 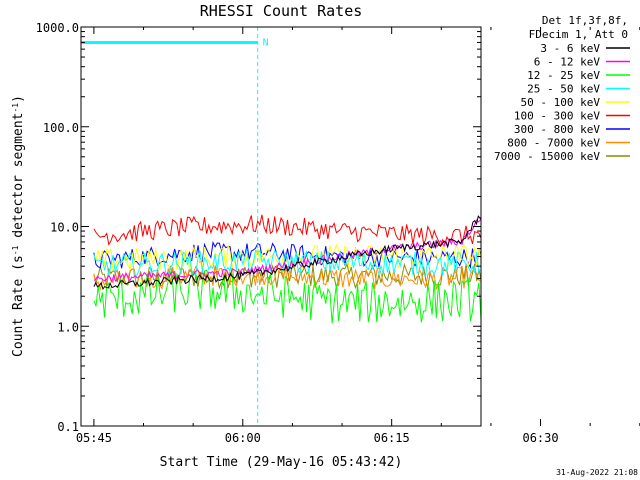 I want to click on legend-entry-3: 25 - 50 keV, so click(x=563, y=89).